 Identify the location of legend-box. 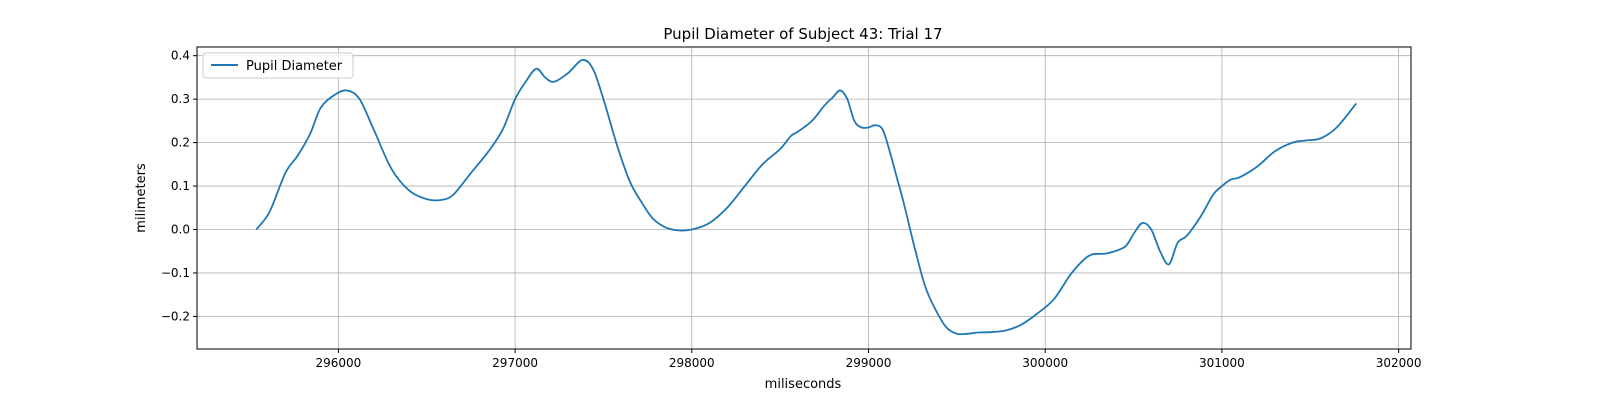
(278, 65).